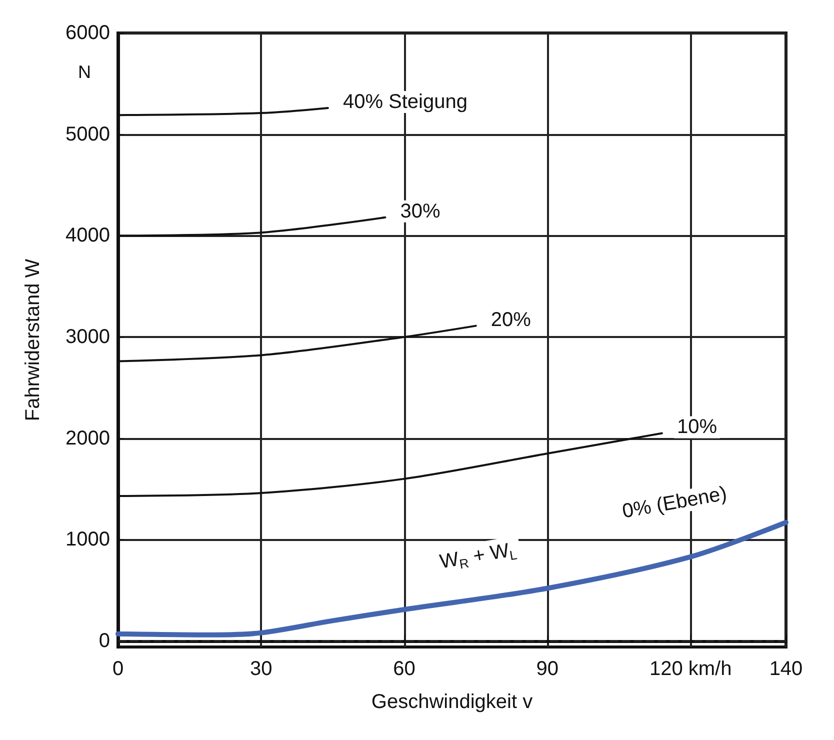  What do you see at coordinates (547, 669) in the screenshot?
I see `x-tick-label: 90` at bounding box center [547, 669].